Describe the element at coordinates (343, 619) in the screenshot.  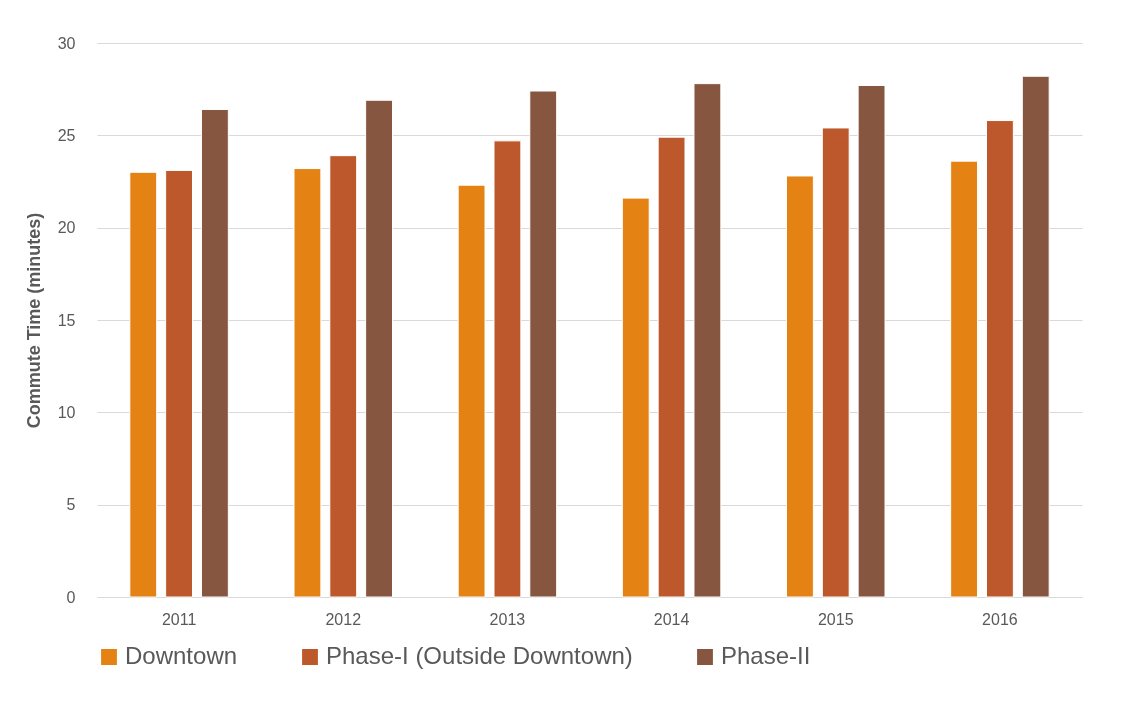
I see `x-tick-label: 2012` at that location.